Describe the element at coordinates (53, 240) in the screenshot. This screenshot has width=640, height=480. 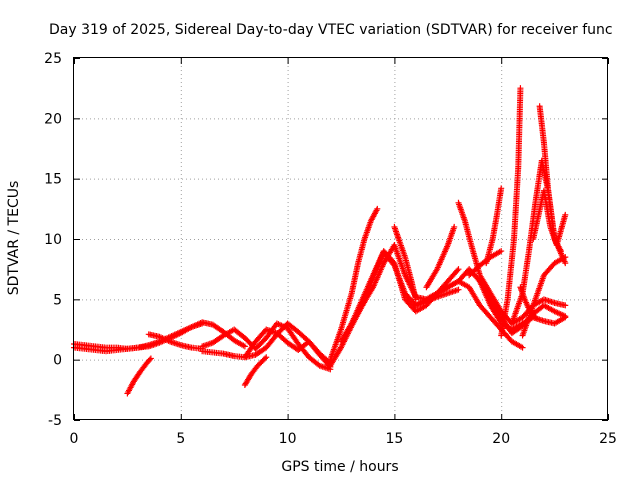
I see `y-tick-label: 10` at that location.